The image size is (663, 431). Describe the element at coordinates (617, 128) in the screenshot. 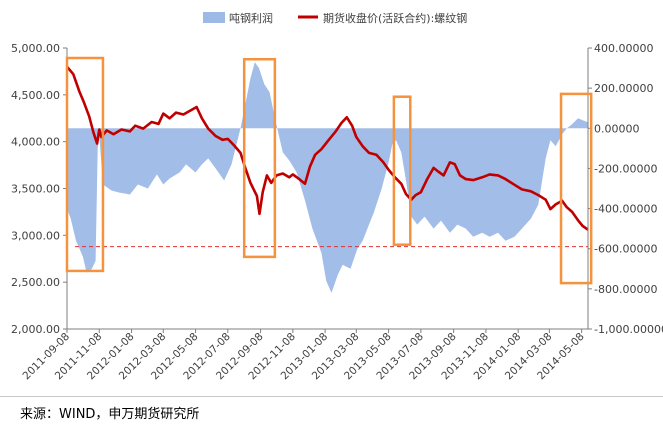

I see `right-axis-tick-label: 0.00000` at that location.